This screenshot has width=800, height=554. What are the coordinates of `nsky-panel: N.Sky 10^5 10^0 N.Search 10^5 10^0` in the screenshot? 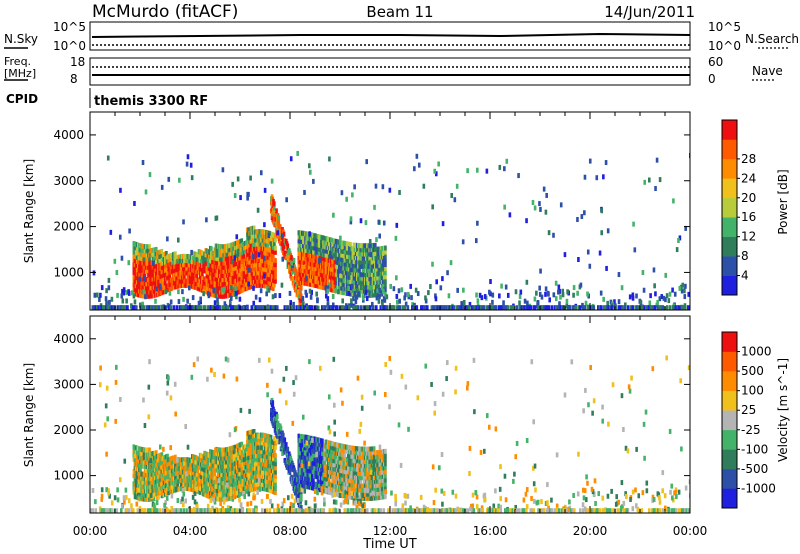 It's located at (401, 36).